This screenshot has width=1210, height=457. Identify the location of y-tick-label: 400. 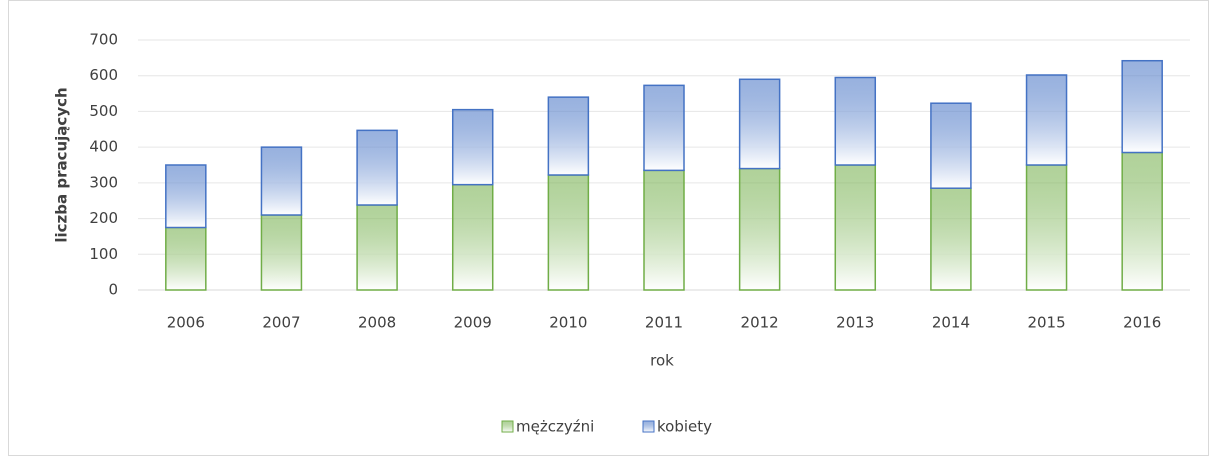
(103, 147).